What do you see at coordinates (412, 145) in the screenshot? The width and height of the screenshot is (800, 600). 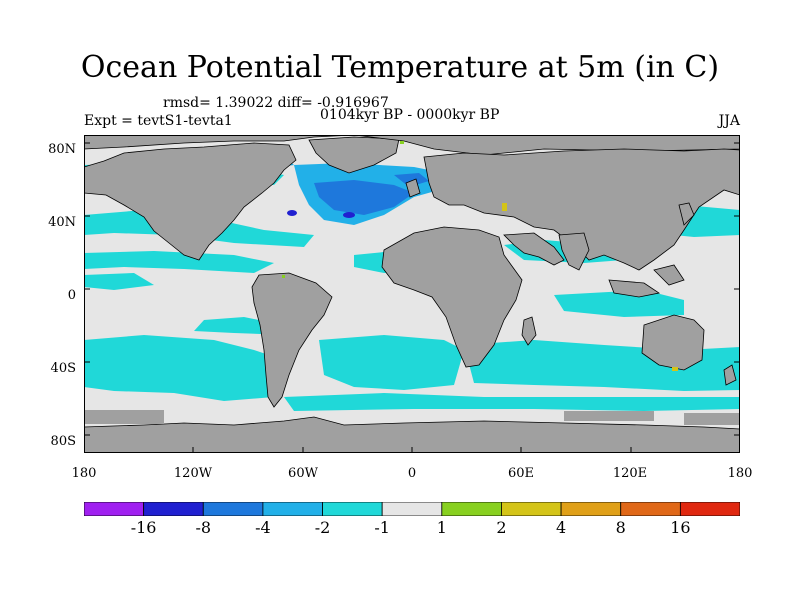 I see `arctic-strip` at bounding box center [412, 145].